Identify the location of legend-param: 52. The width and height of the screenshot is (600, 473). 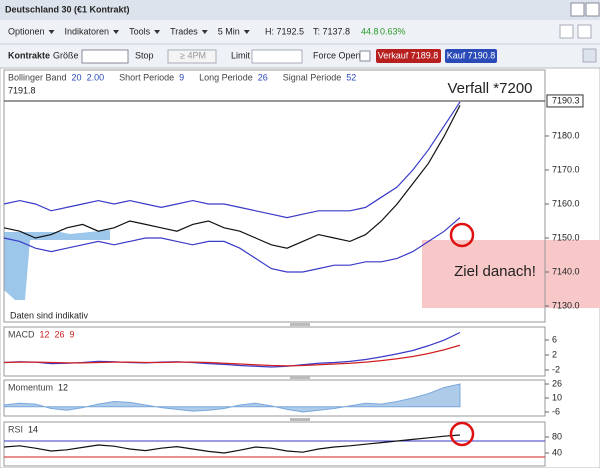
(351, 77).